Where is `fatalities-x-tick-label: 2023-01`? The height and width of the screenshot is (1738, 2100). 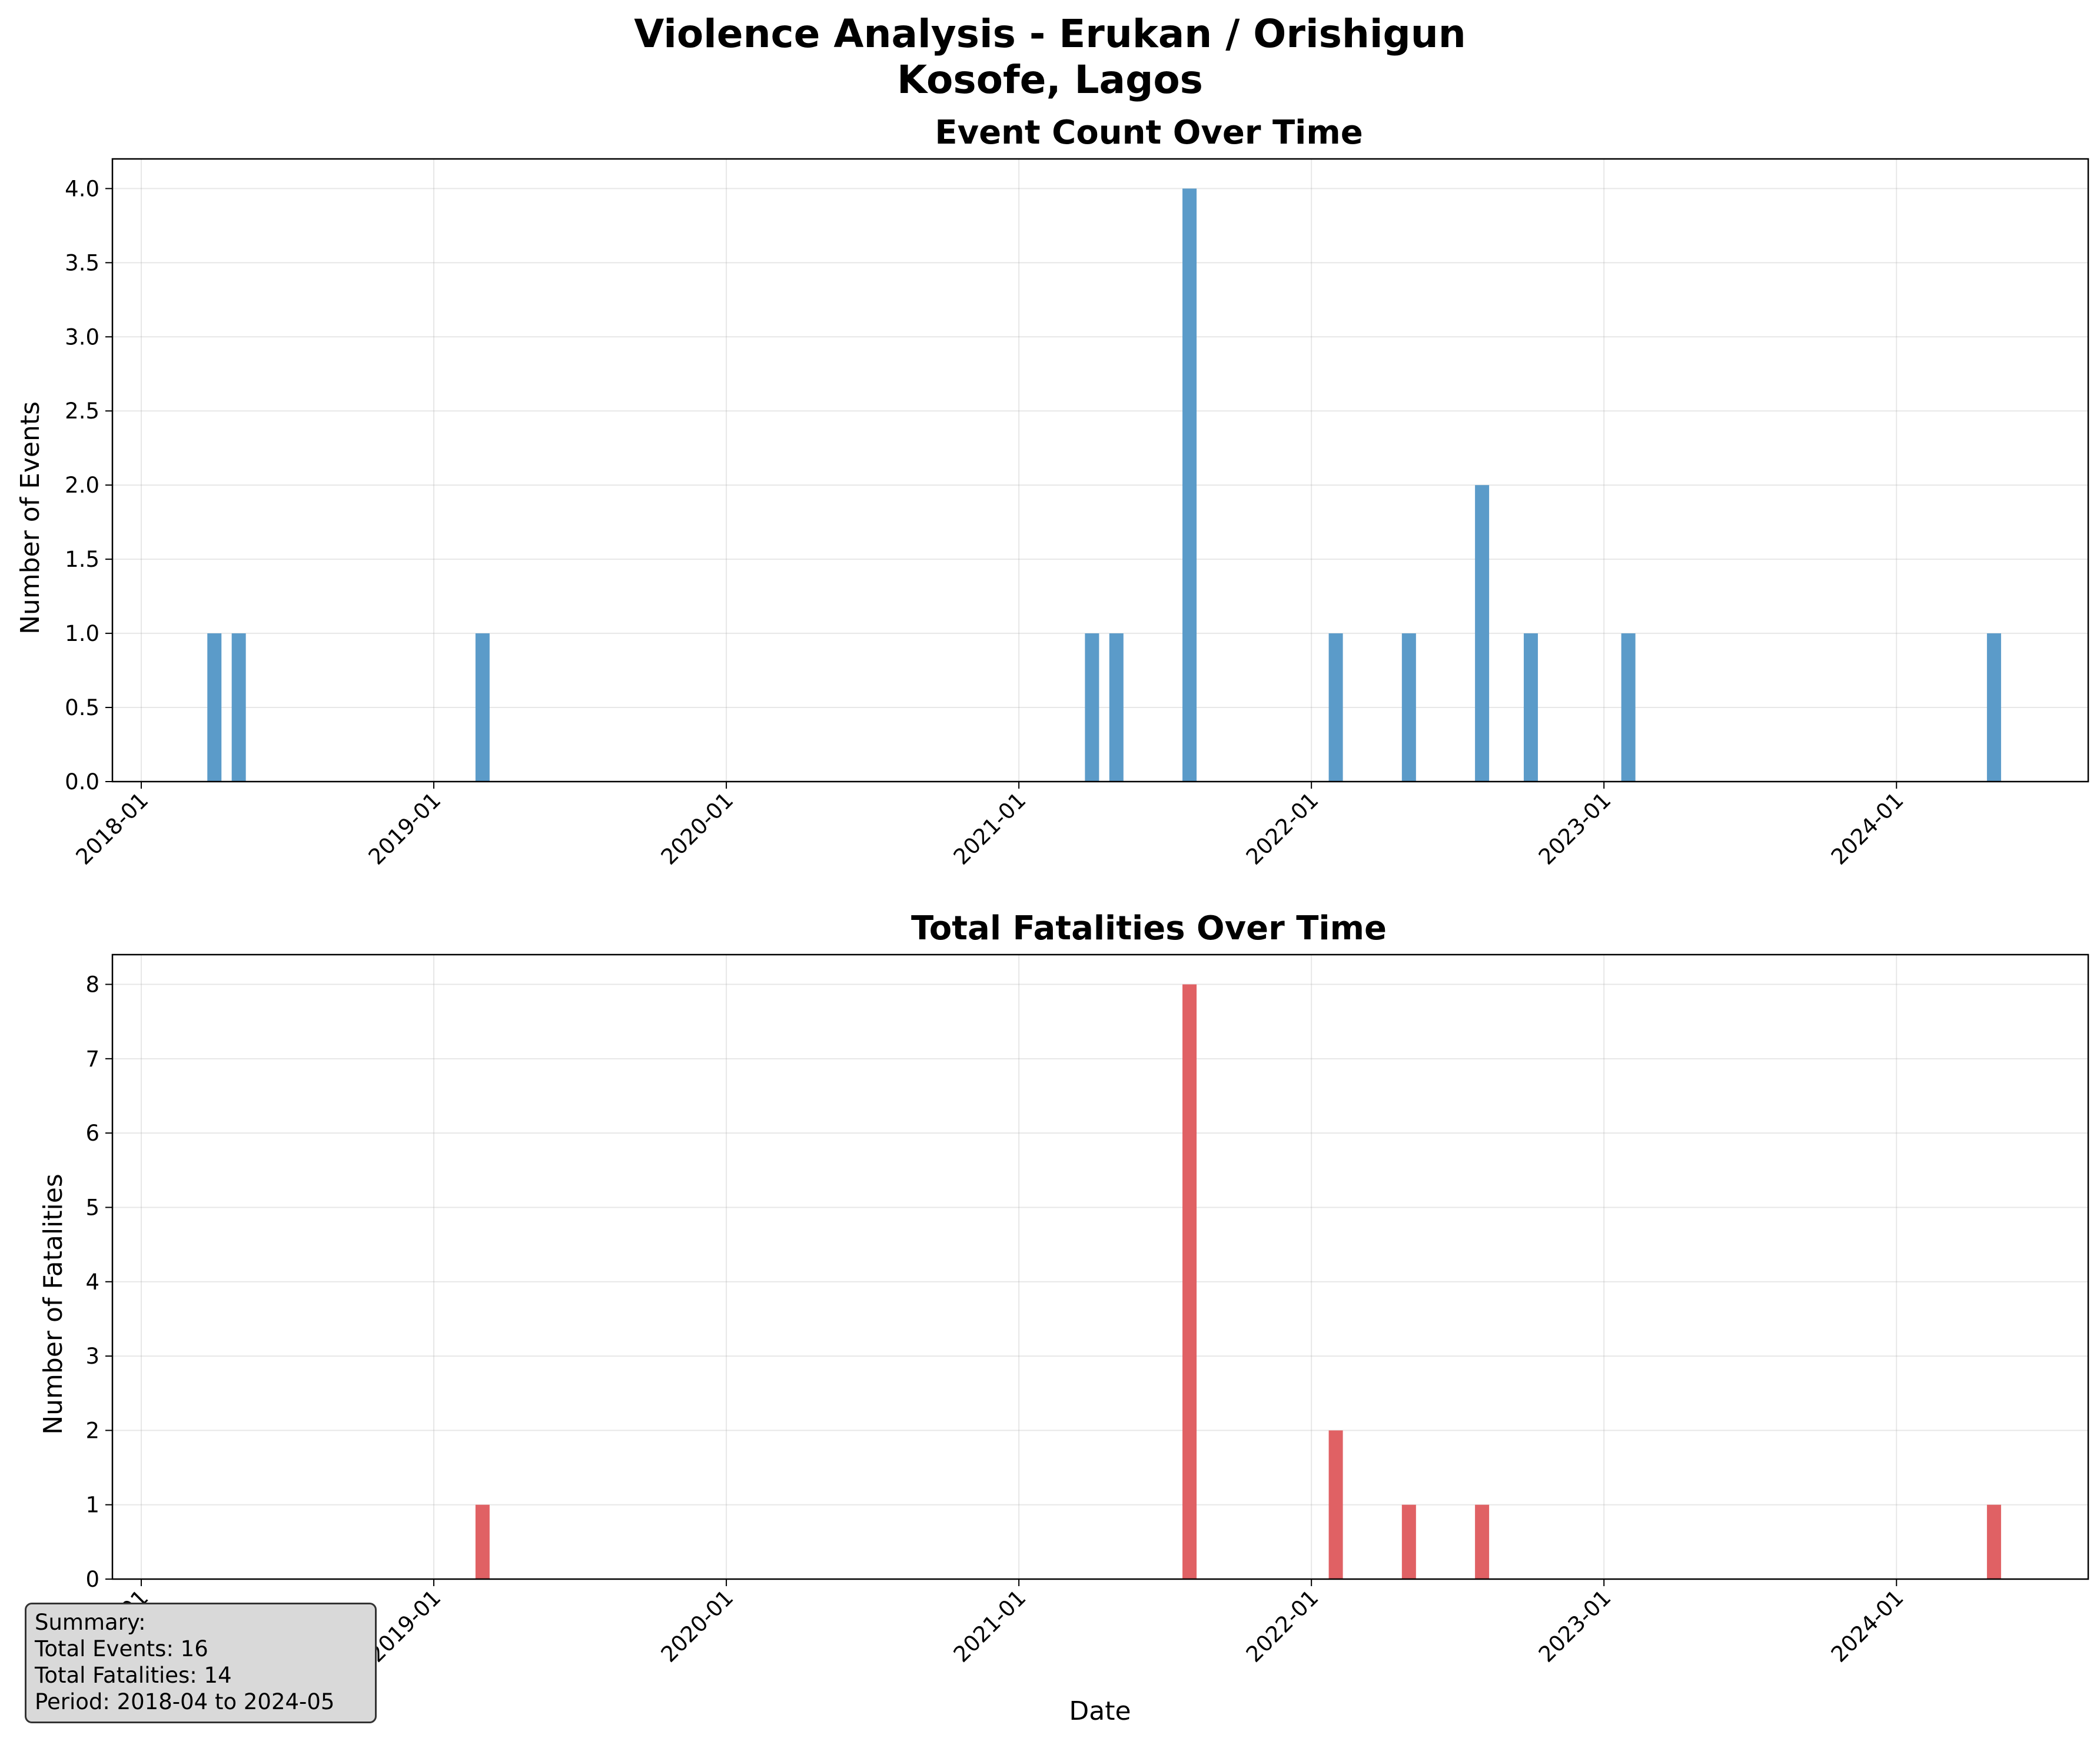 fatalities-x-tick-label: 2023-01 is located at coordinates (1575, 1626).